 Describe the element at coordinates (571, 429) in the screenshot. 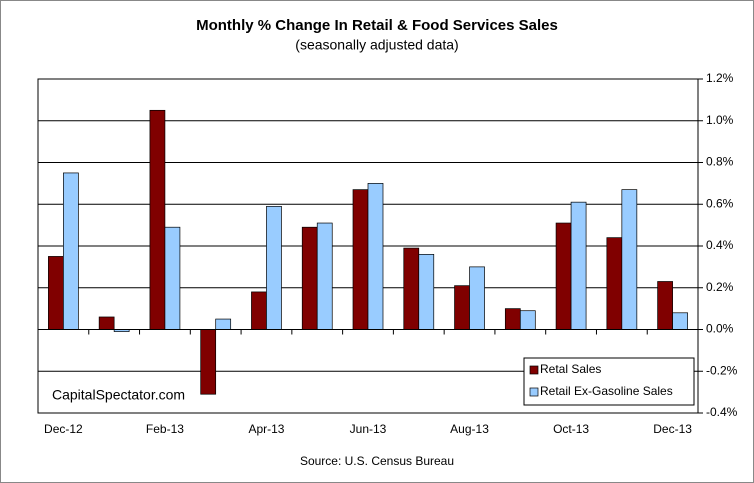

I see `x-tick-label: Oct-13` at that location.